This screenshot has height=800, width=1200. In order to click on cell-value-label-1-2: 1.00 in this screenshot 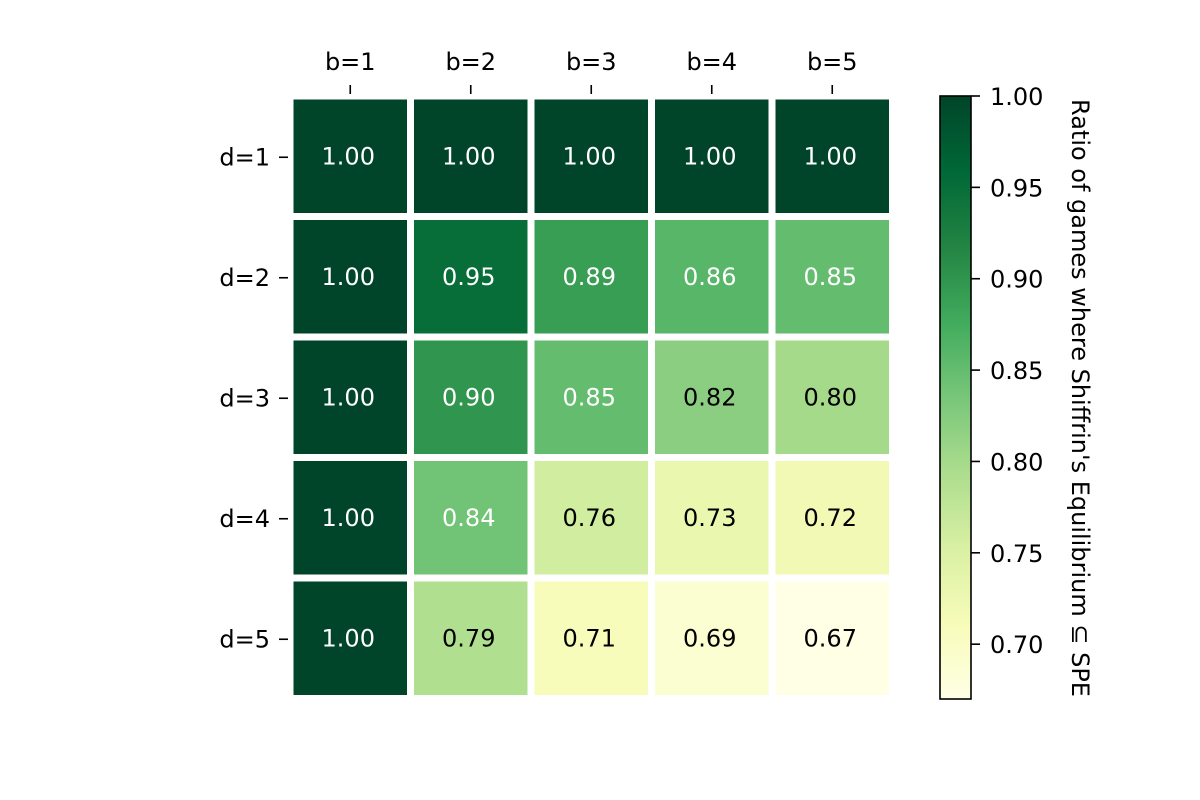, I will do `click(468, 156)`.